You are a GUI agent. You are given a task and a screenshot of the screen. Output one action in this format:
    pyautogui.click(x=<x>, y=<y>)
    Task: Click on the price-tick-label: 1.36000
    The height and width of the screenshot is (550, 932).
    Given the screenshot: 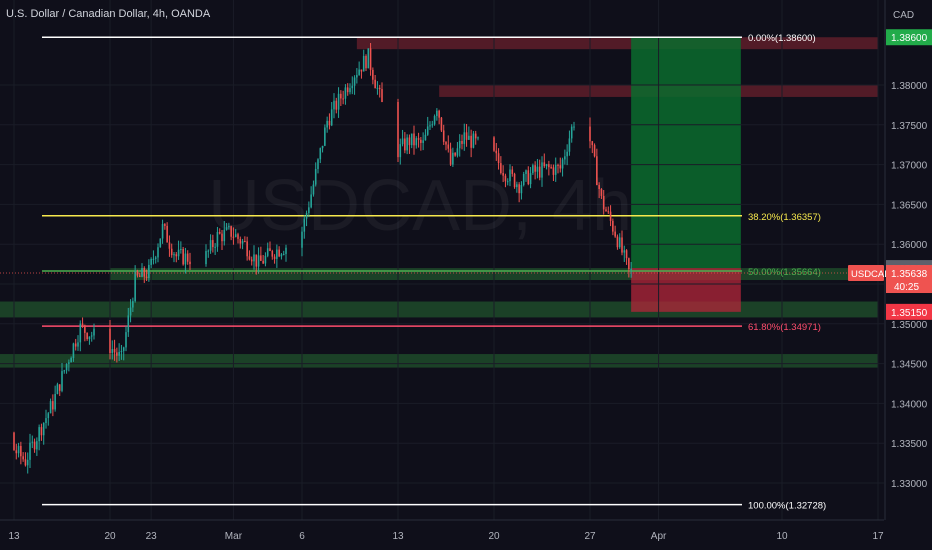 What is the action you would take?
    pyautogui.click(x=909, y=245)
    